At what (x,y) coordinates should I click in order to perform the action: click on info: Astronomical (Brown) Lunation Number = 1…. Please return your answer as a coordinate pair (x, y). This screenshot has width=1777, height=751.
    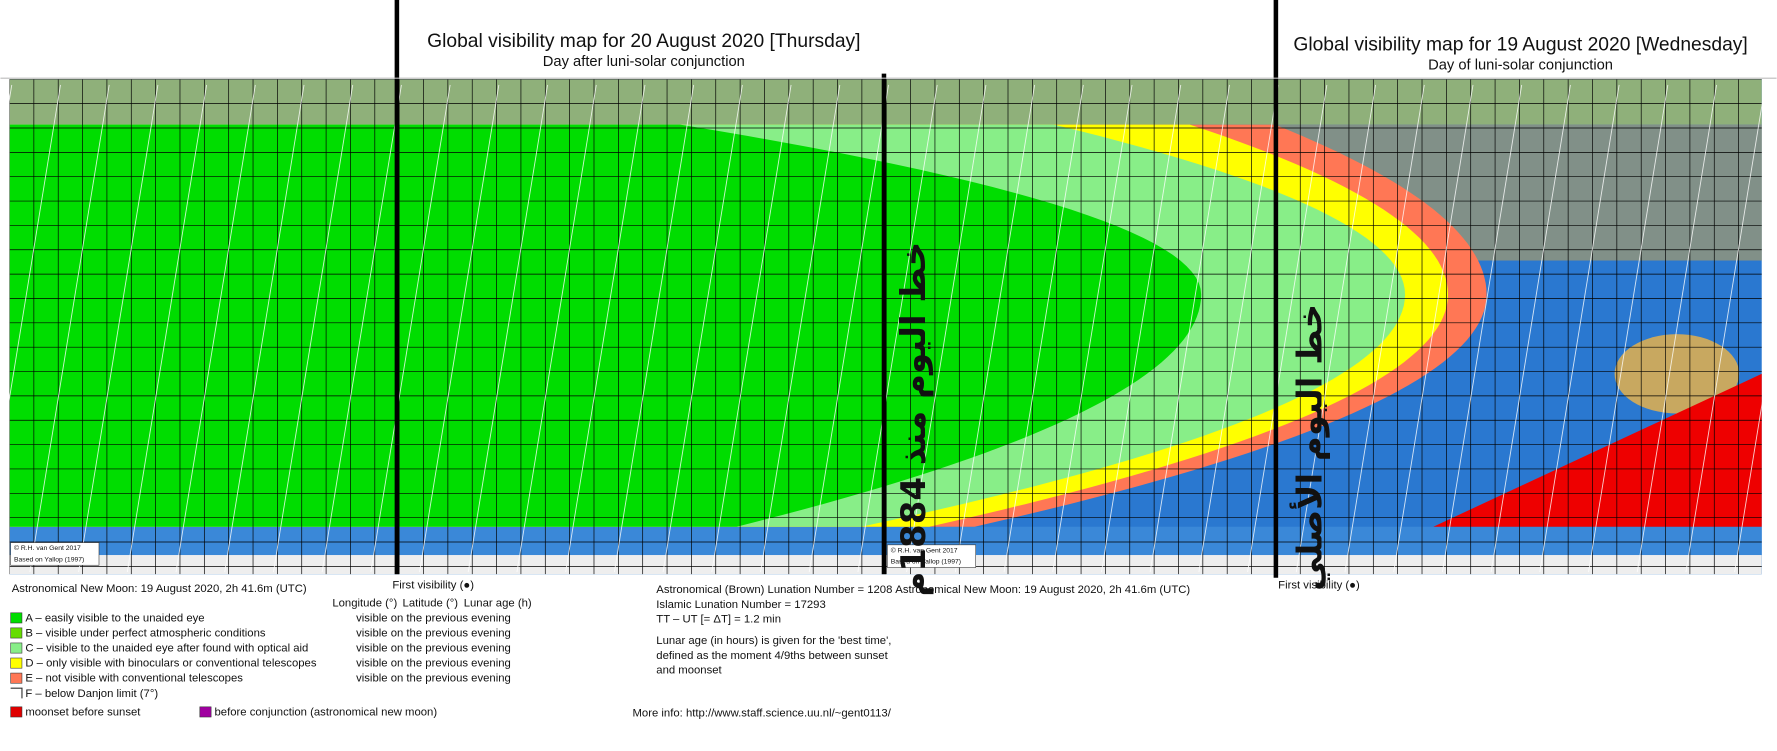
    Looking at the image, I should click on (763, 651).